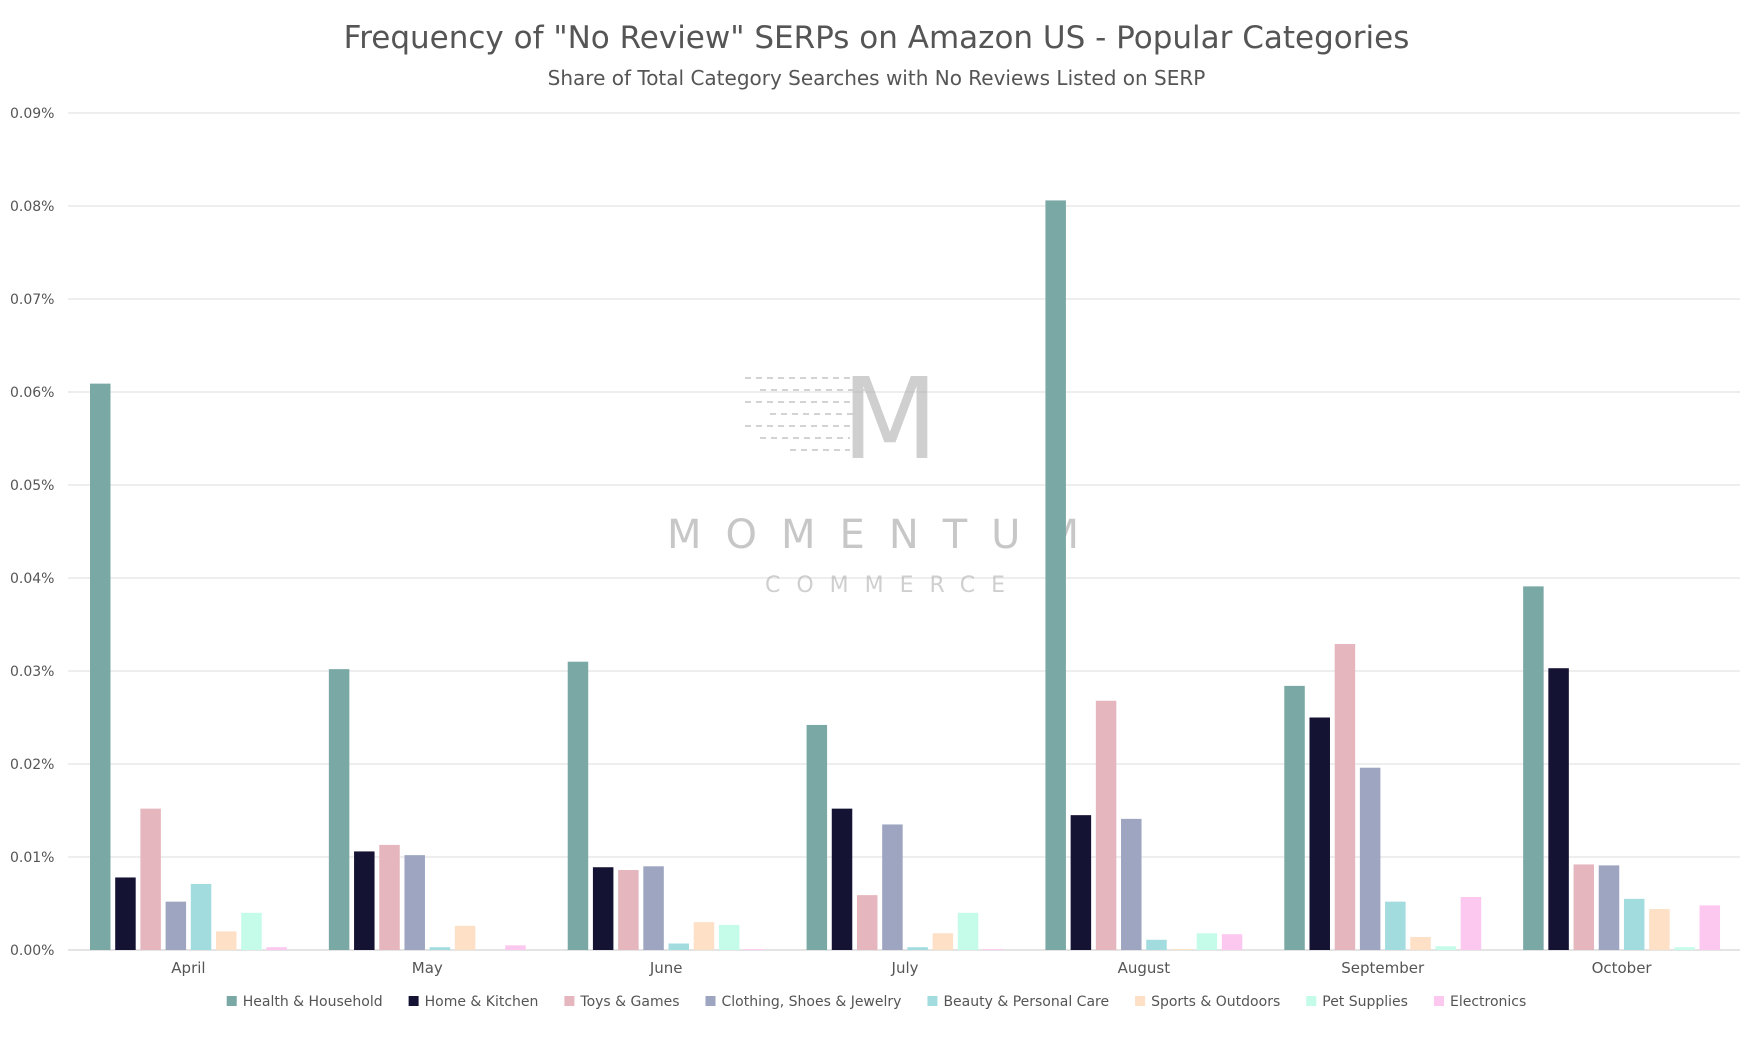 The image size is (1753, 1039). Describe the element at coordinates (32, 300) in the screenshot. I see `y-tick-label: 0.07%` at that location.